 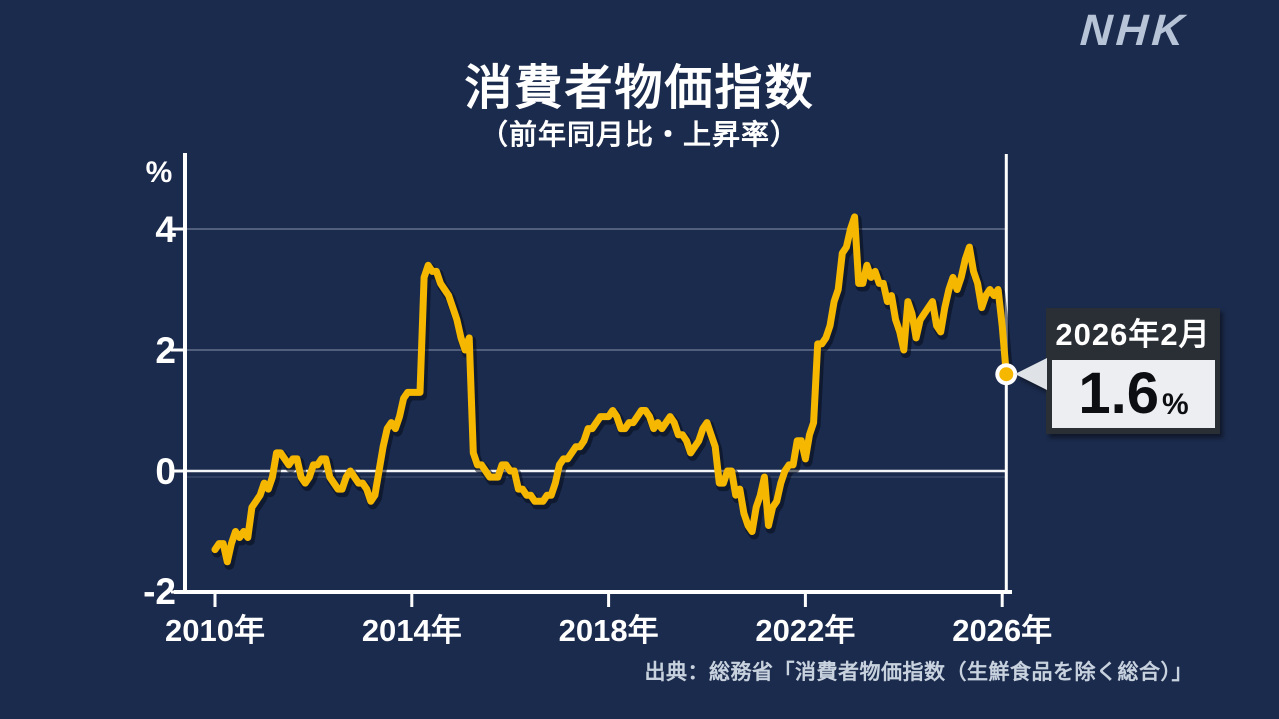 What do you see at coordinates (1002, 630) in the screenshot?
I see `x-tick-label-2026: 2026年` at bounding box center [1002, 630].